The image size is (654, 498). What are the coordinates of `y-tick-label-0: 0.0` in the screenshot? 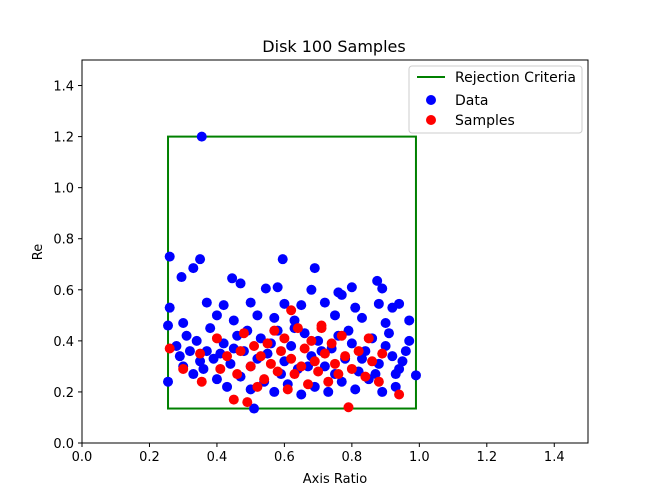 It's located at (63, 444).